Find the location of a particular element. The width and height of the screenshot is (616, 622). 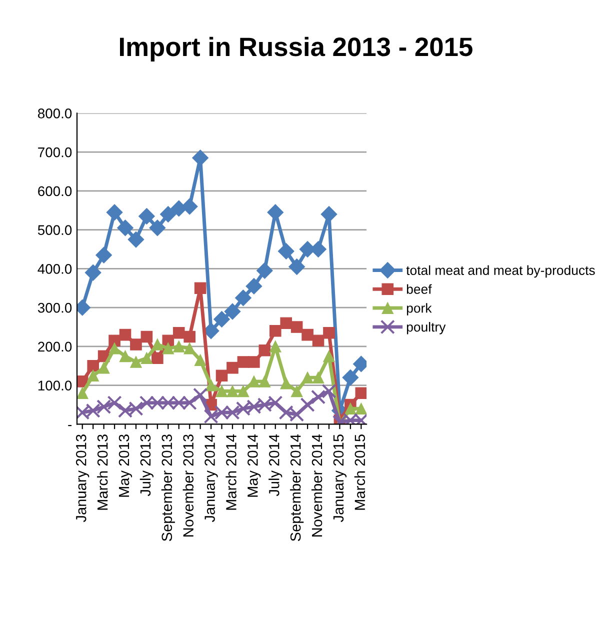

chart-title: Import in Russia 2013 - 2015 is located at coordinates (296, 49).